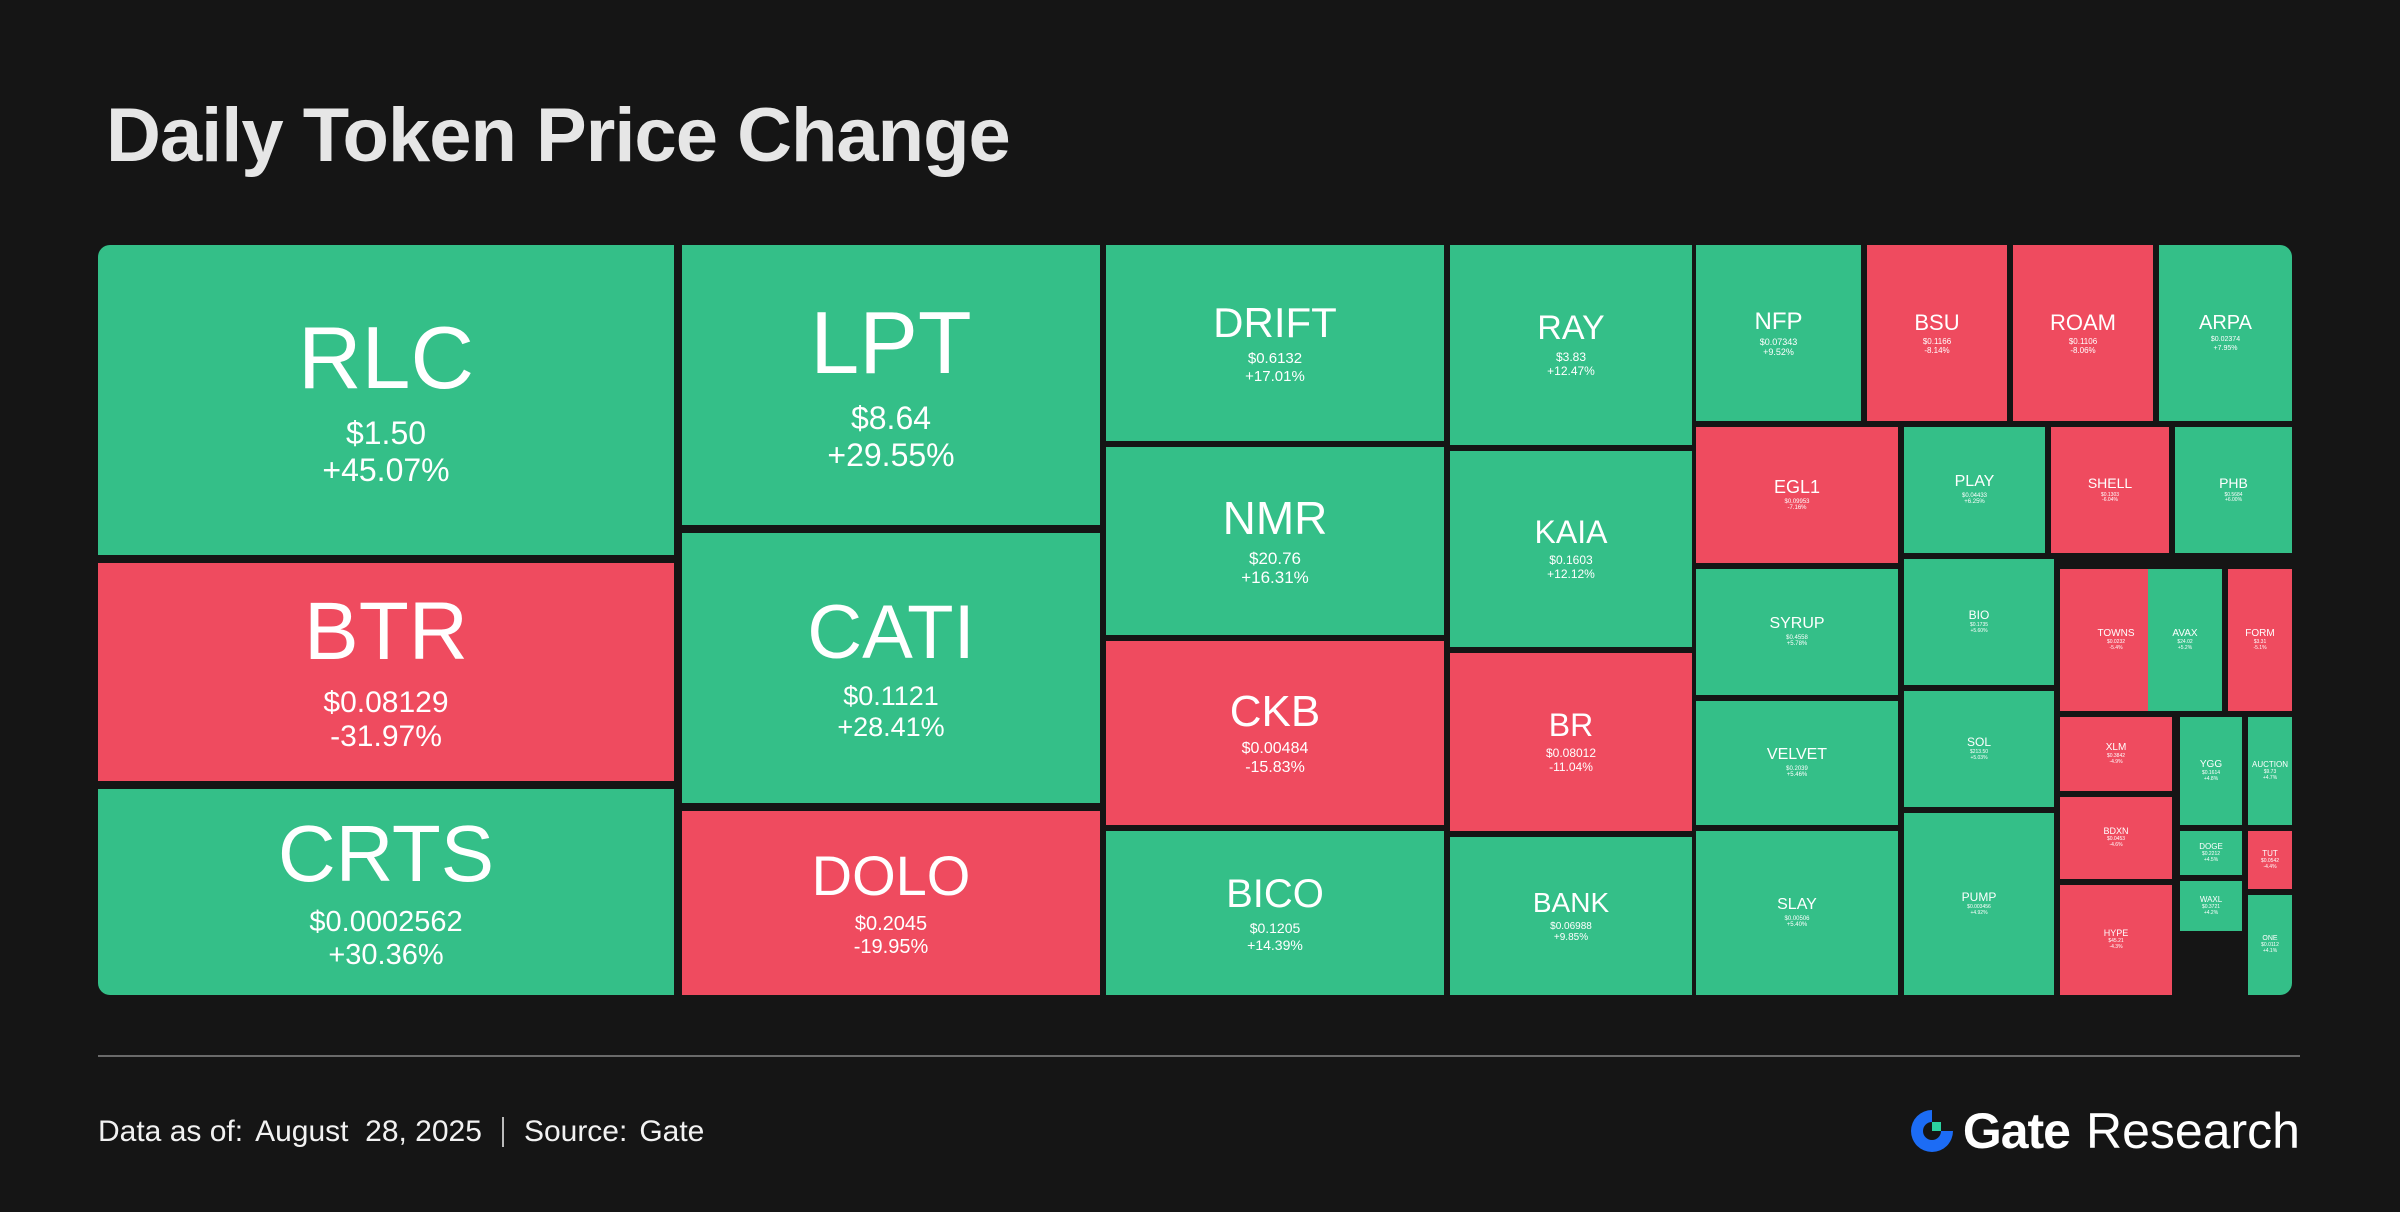 This screenshot has width=2400, height=1212. What do you see at coordinates (1979, 625) in the screenshot?
I see `tile-price: $0.1735` at bounding box center [1979, 625].